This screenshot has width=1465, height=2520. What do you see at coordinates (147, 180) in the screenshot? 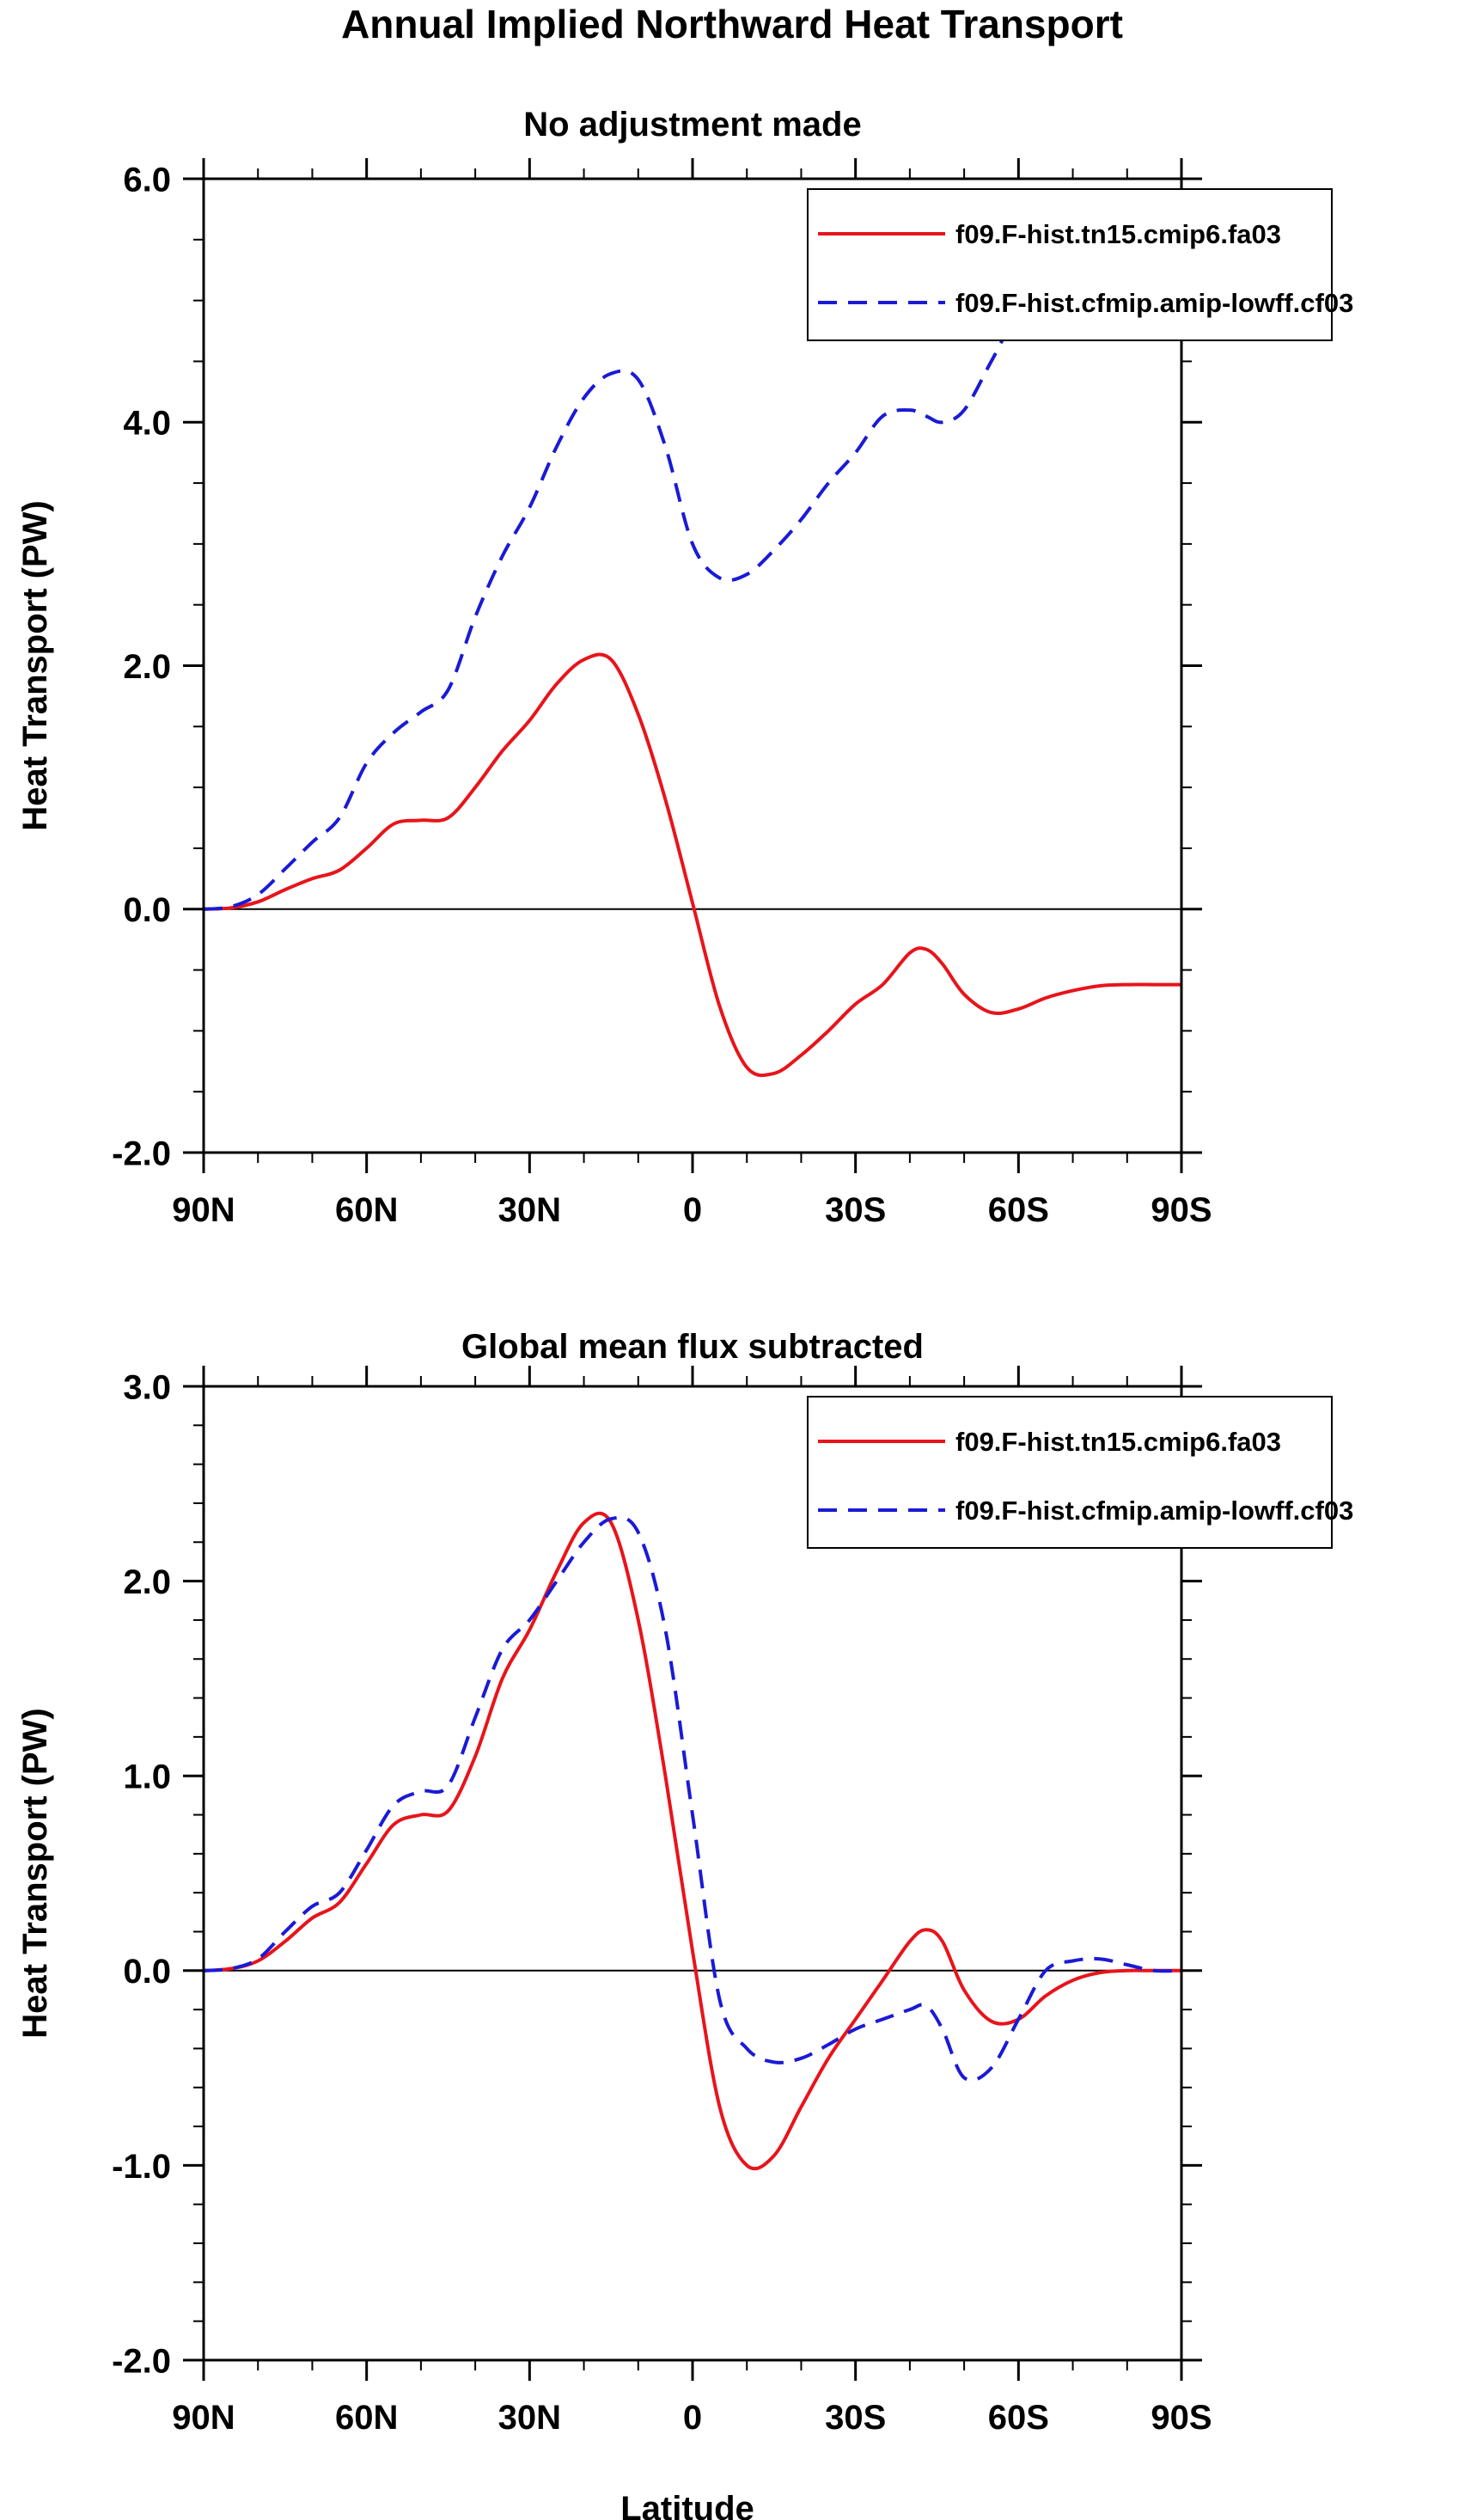
I see `y-tick-label: 6.0` at bounding box center [147, 180].